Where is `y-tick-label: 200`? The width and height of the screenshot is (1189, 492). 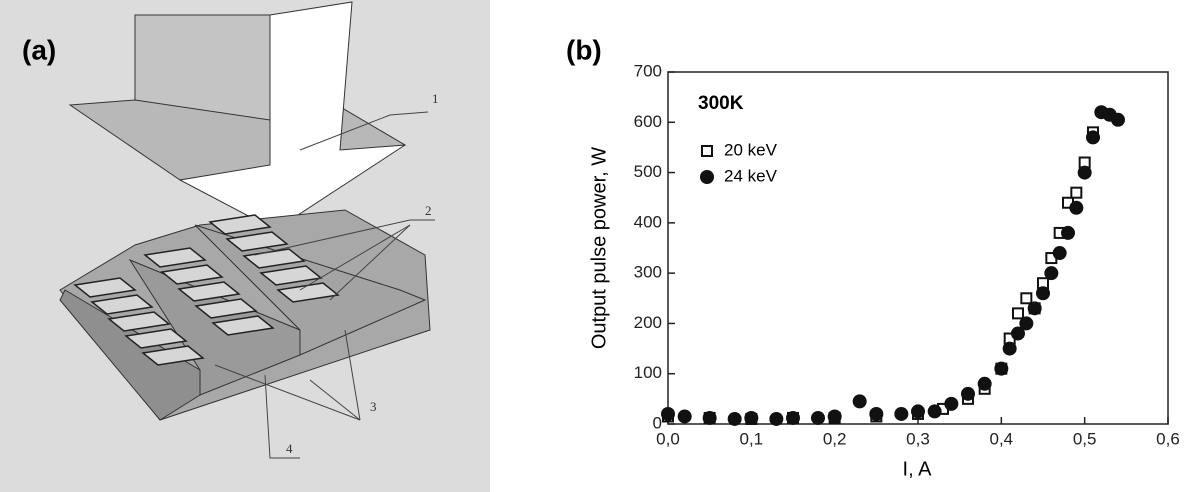
y-tick-label: 200 is located at coordinates (648, 322).